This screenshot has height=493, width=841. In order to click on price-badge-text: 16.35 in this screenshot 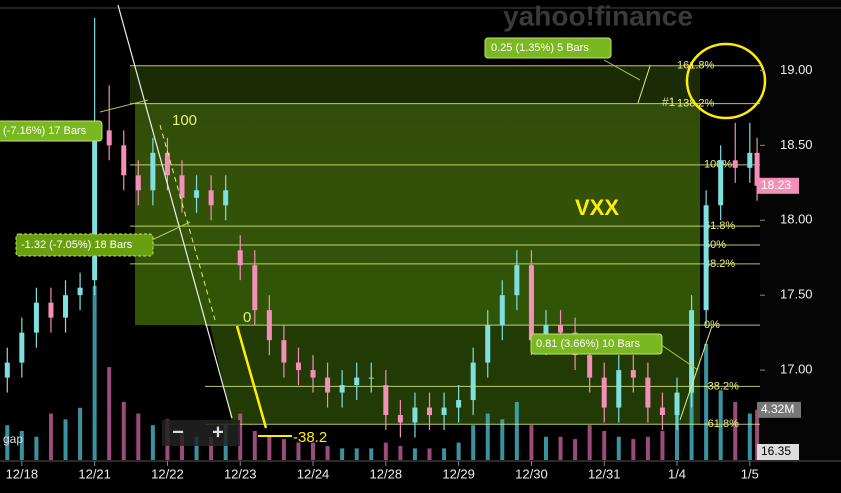, I will do `click(776, 451)`.